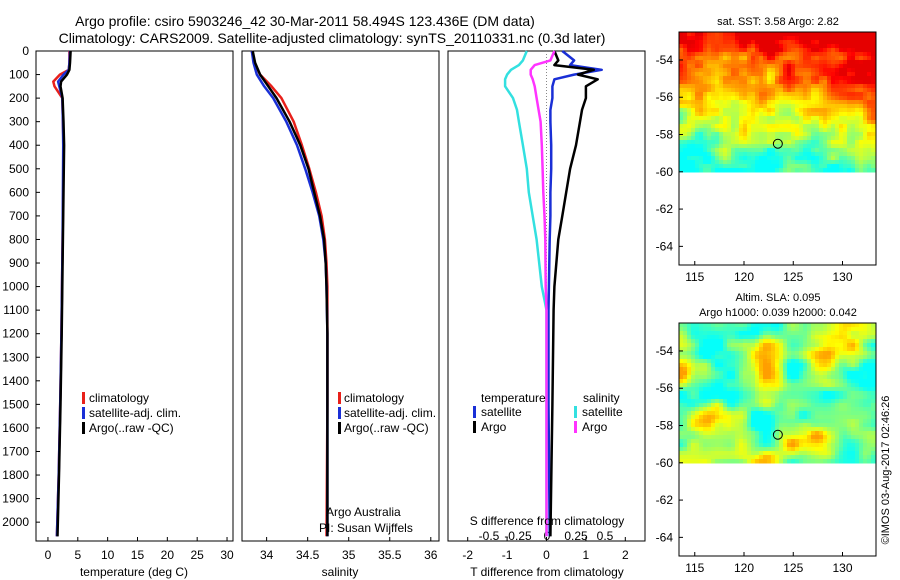  What do you see at coordinates (19, 169) in the screenshot?
I see `depth-tick-label: 500` at bounding box center [19, 169].